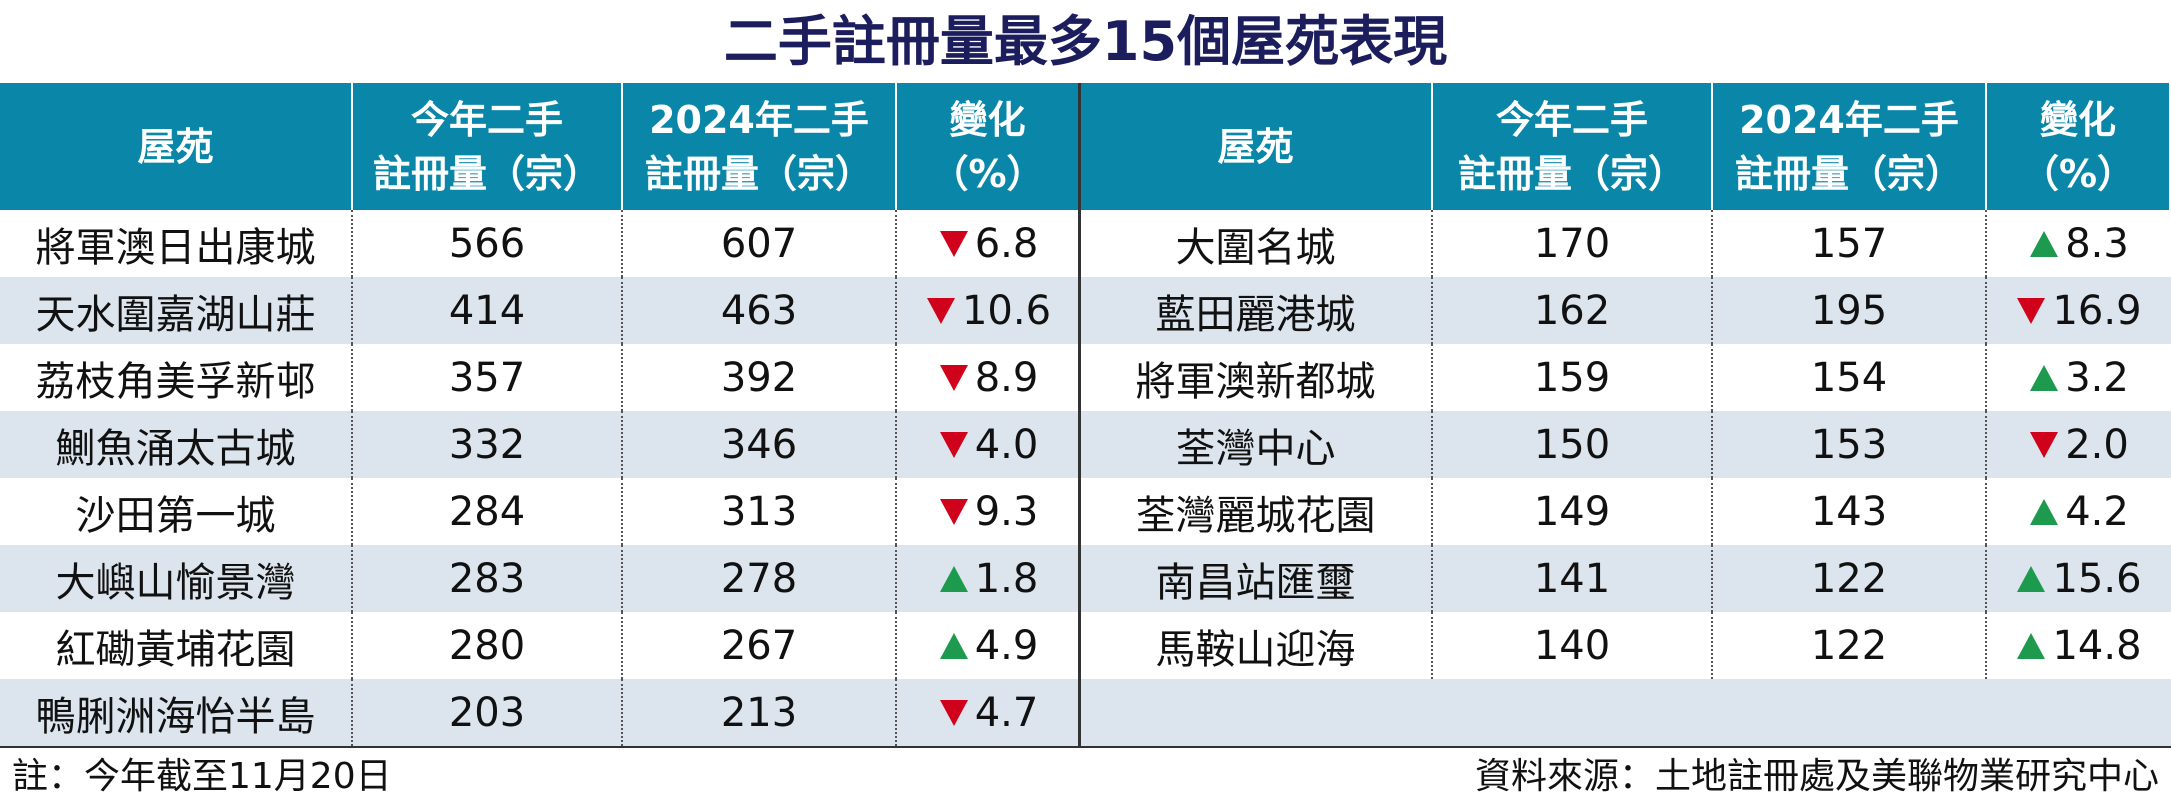  Describe the element at coordinates (1256, 645) in the screenshot. I see `cell: 馬鞍山迎海` at that location.